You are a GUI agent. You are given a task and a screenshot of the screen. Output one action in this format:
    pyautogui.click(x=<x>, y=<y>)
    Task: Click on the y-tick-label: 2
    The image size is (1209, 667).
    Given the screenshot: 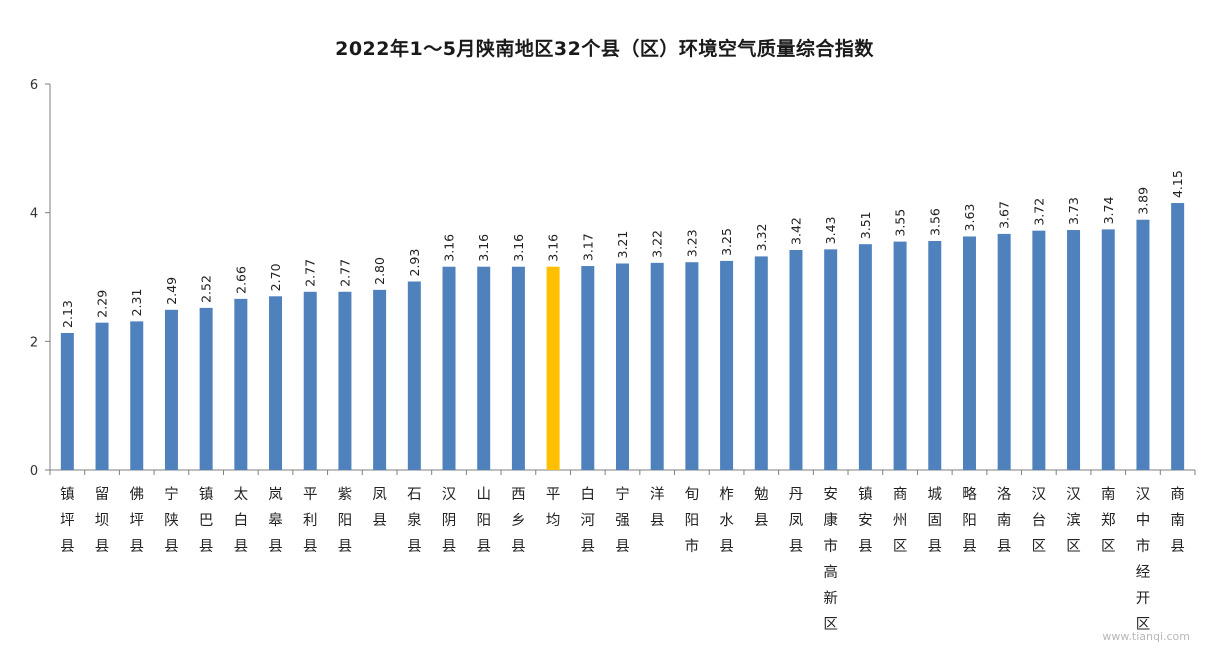 What is the action you would take?
    pyautogui.click(x=34, y=342)
    